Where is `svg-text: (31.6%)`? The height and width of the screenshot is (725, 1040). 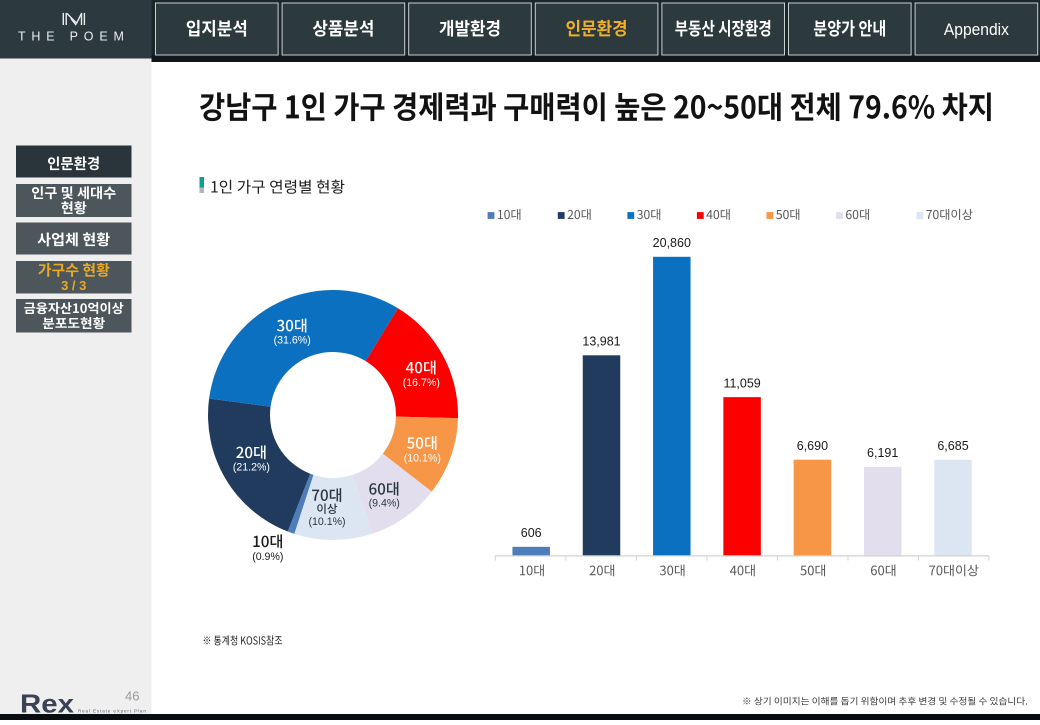 svg-text: (31.6%) is located at coordinates (292, 341).